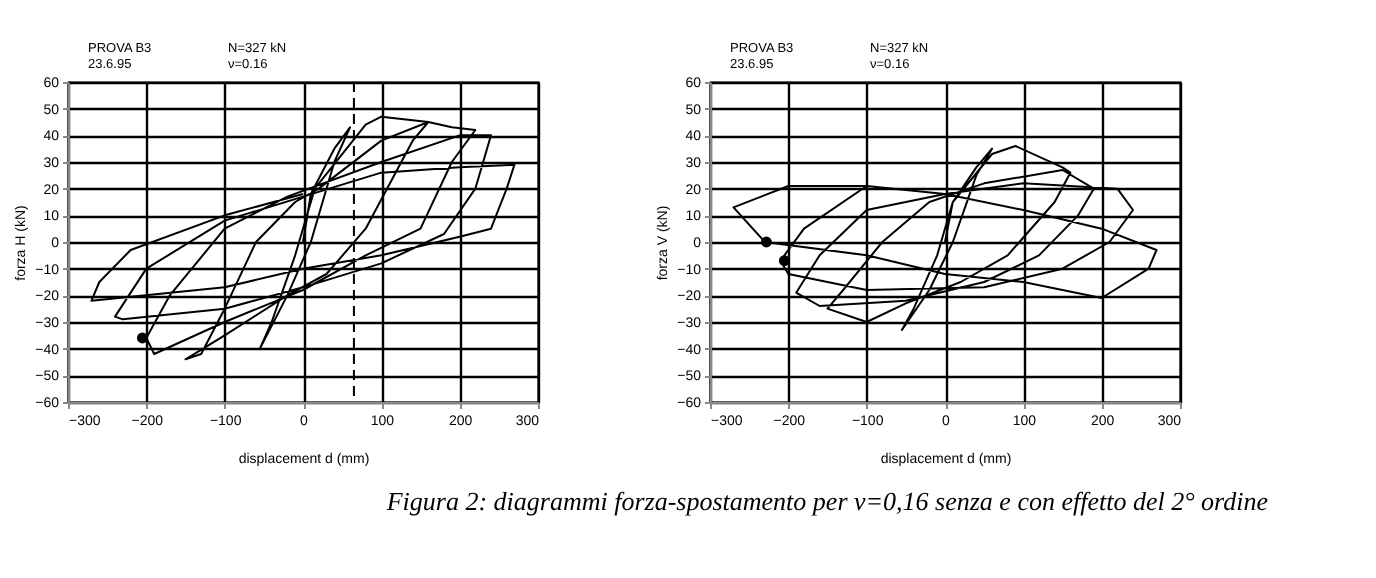  I want to click on text: Figura 2: diagrammi forza-spostamento per ν=0,16 senza e con effetto del 2° ordine, so click(826, 501).